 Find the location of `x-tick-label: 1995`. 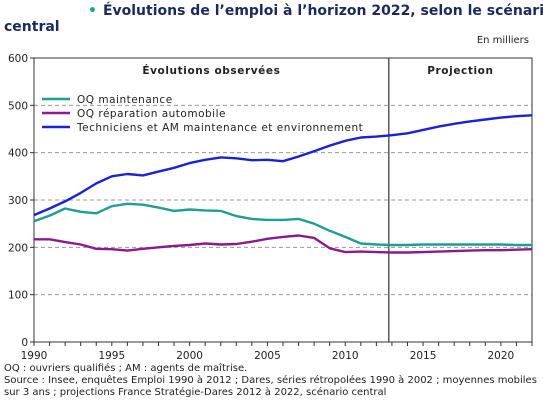

x-tick-label: 1995 is located at coordinates (111, 356).